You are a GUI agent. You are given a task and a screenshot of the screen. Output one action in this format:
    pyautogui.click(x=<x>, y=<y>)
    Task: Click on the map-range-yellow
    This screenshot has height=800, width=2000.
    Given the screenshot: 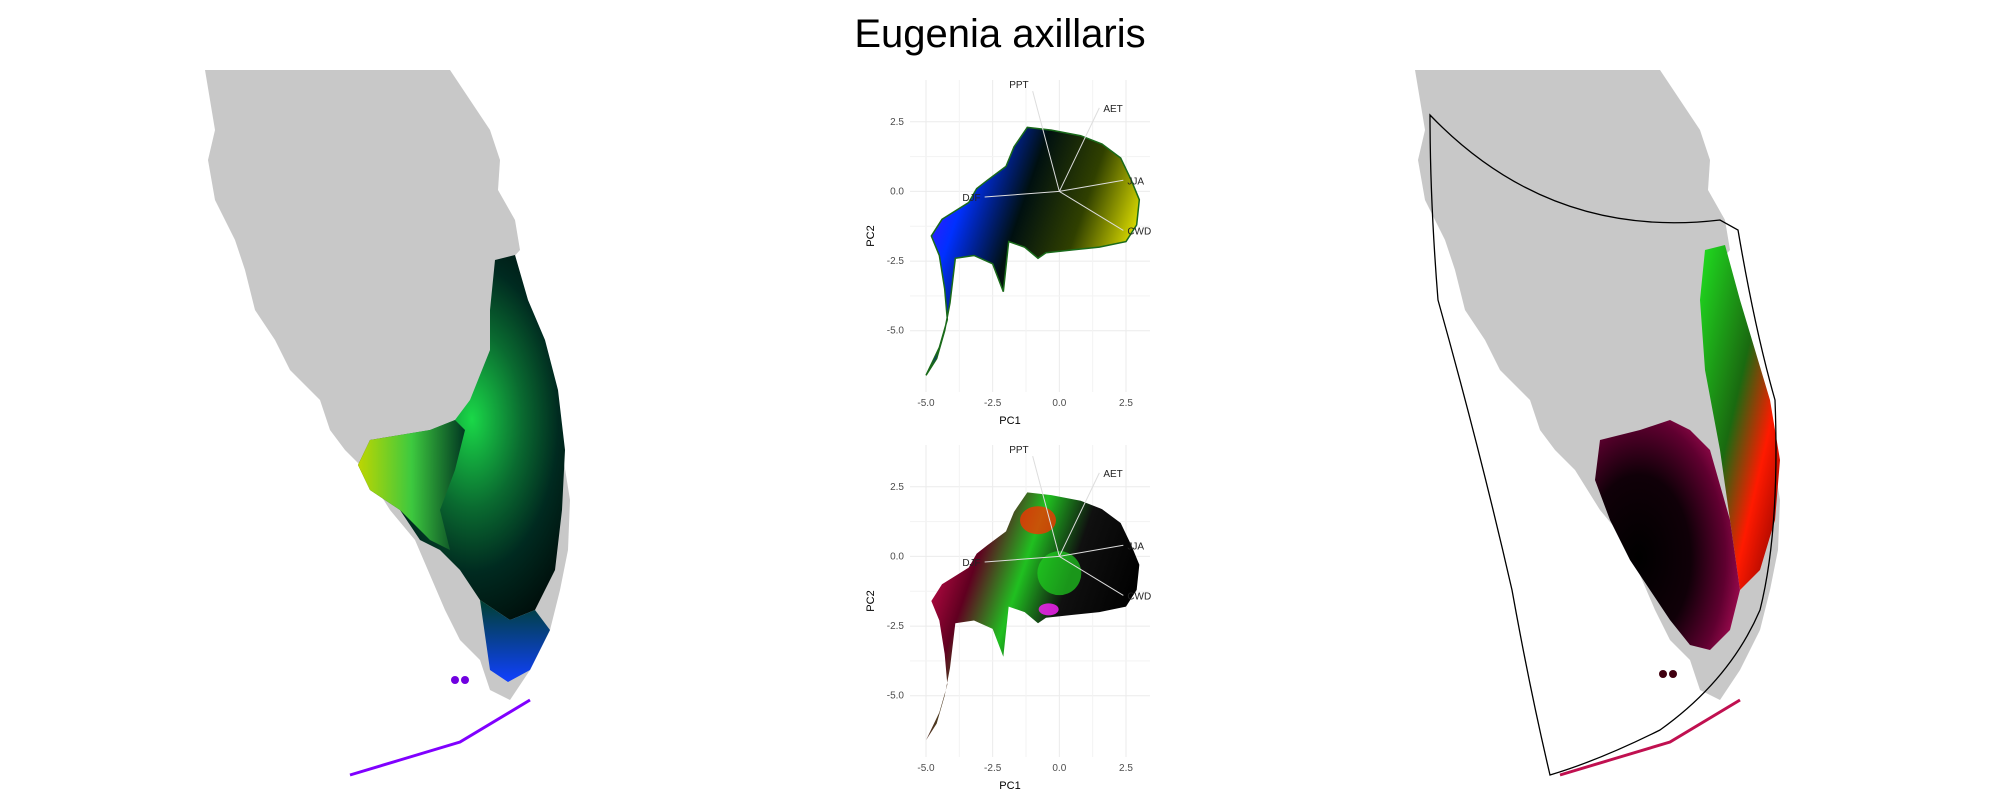 What is the action you would take?
    pyautogui.click(x=411, y=485)
    